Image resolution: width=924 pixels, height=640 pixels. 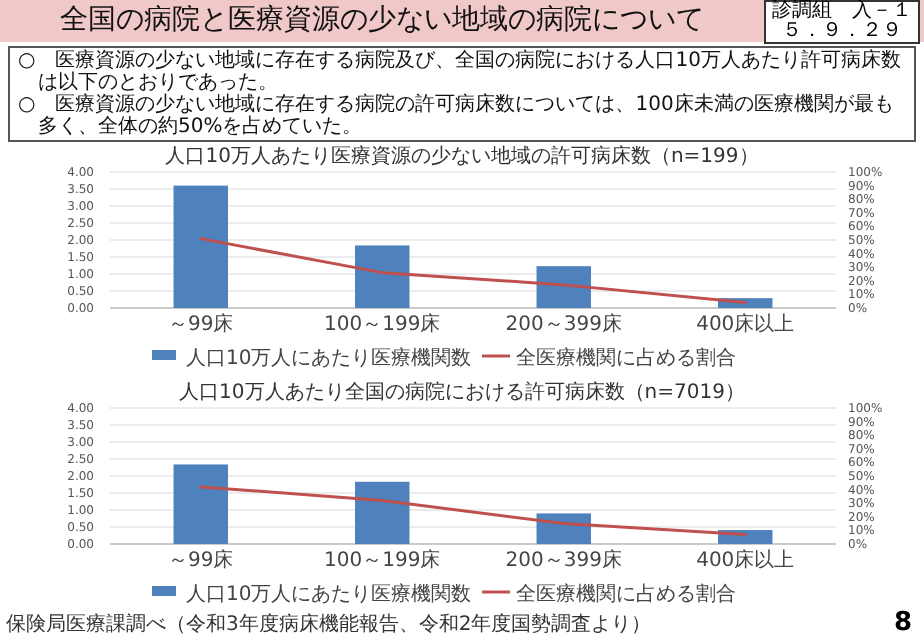 I want to click on chart-title: 人口10万人あたり全国の病院における許可病床数（n=7019）, so click(x=462, y=392).